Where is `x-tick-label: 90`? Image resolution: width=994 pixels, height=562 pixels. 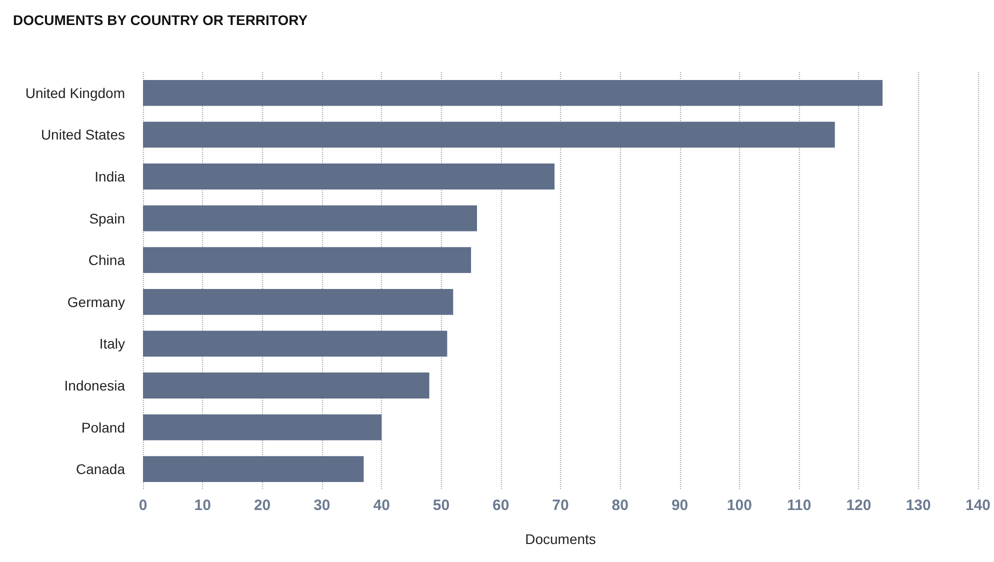
x-tick-label: 90 is located at coordinates (679, 505).